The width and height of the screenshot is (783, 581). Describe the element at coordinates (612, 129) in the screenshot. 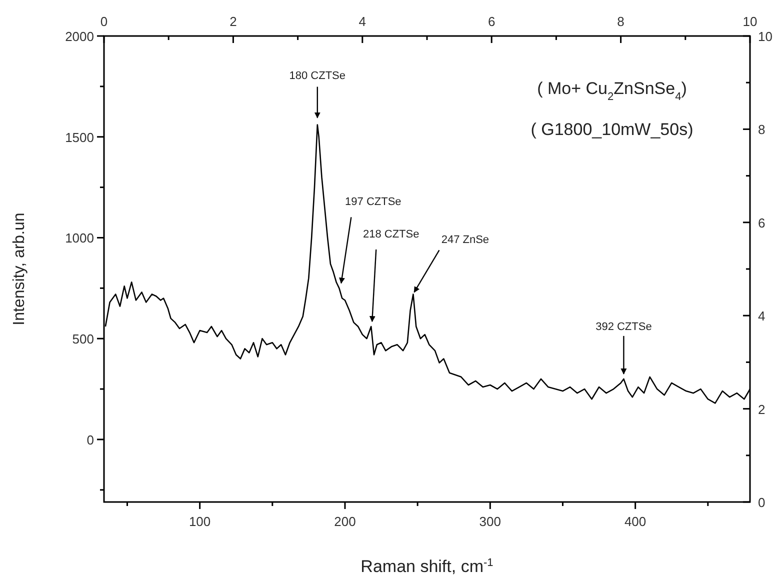

I see `text: ( G1800_10mW_50s)` at that location.